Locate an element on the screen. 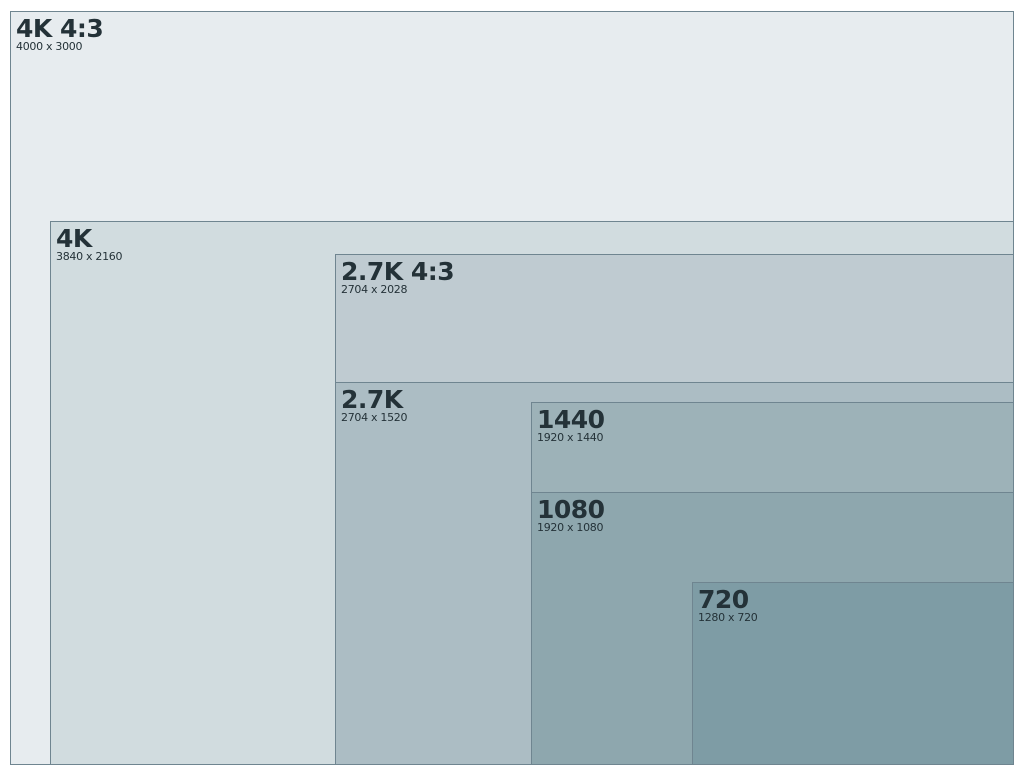  resolution-label-1080: 1080 1920 x 1080 is located at coordinates (571, 515).